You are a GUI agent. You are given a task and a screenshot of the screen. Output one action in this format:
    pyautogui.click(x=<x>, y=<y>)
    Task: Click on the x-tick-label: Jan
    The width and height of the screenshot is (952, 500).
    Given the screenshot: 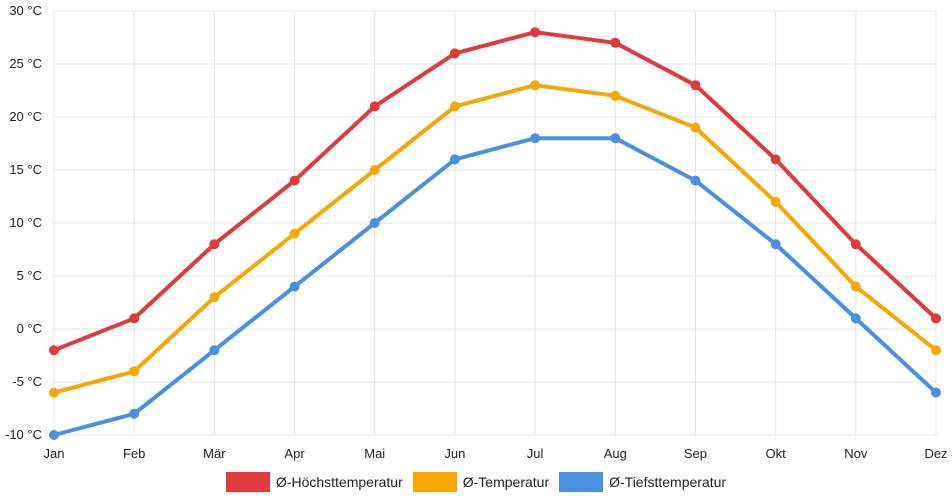 What is the action you would take?
    pyautogui.click(x=54, y=453)
    